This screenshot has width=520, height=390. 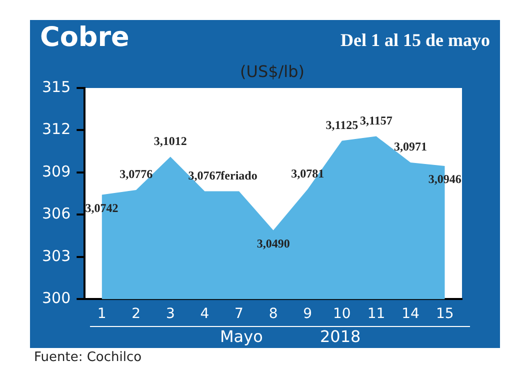 What do you see at coordinates (205, 314) in the screenshot?
I see `x-tick-label: 4` at bounding box center [205, 314].